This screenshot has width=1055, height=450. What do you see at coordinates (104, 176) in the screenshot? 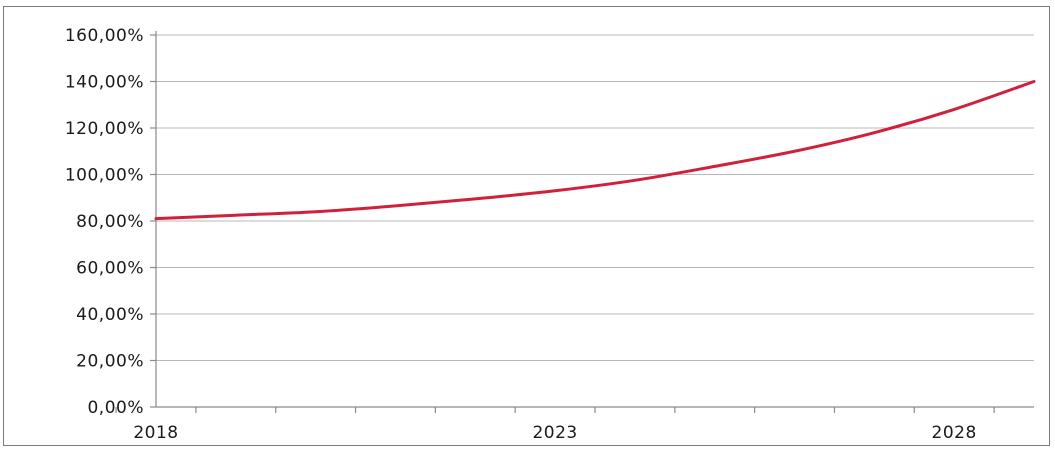
I see `y-tick-label: 100,00%` at bounding box center [104, 176].